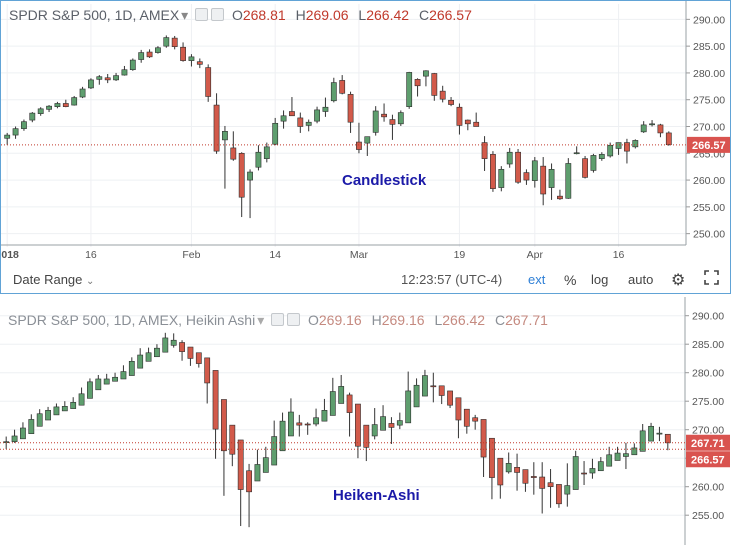 The height and width of the screenshot is (545, 731). What do you see at coordinates (708, 144) in the screenshot?
I see `price-tag-bg` at bounding box center [708, 144].